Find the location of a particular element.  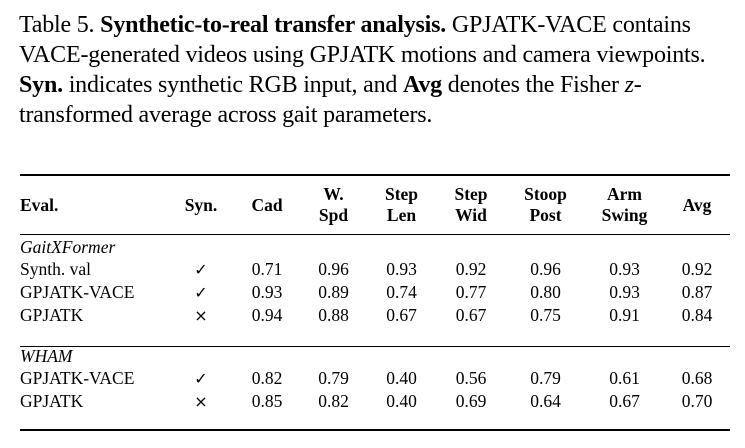

header-arm-line1: Arm is located at coordinates (624, 194).